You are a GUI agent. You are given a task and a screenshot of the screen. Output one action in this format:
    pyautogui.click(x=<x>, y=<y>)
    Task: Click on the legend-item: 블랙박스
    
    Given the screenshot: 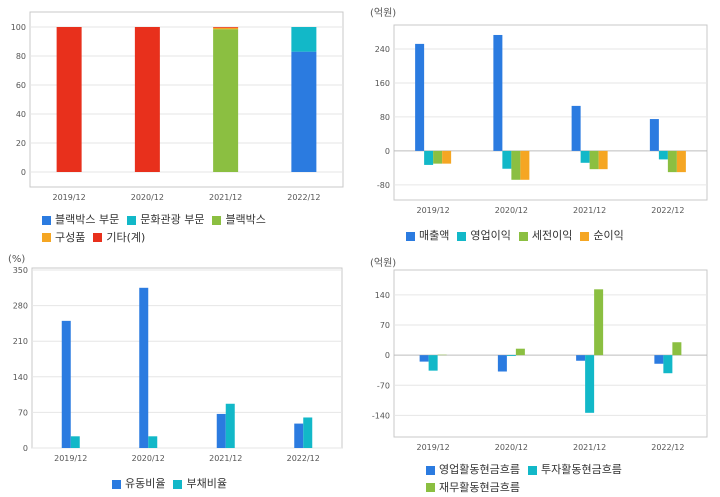 What is the action you would take?
    pyautogui.click(x=238, y=220)
    